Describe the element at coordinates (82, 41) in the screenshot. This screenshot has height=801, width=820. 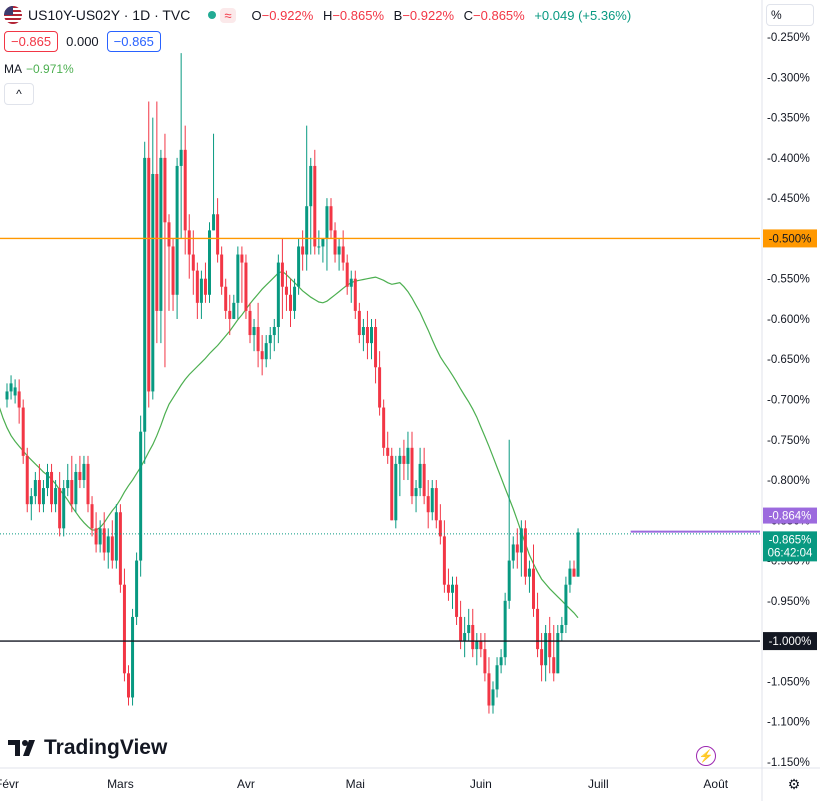
I see `spread-value: 0.000` at that location.